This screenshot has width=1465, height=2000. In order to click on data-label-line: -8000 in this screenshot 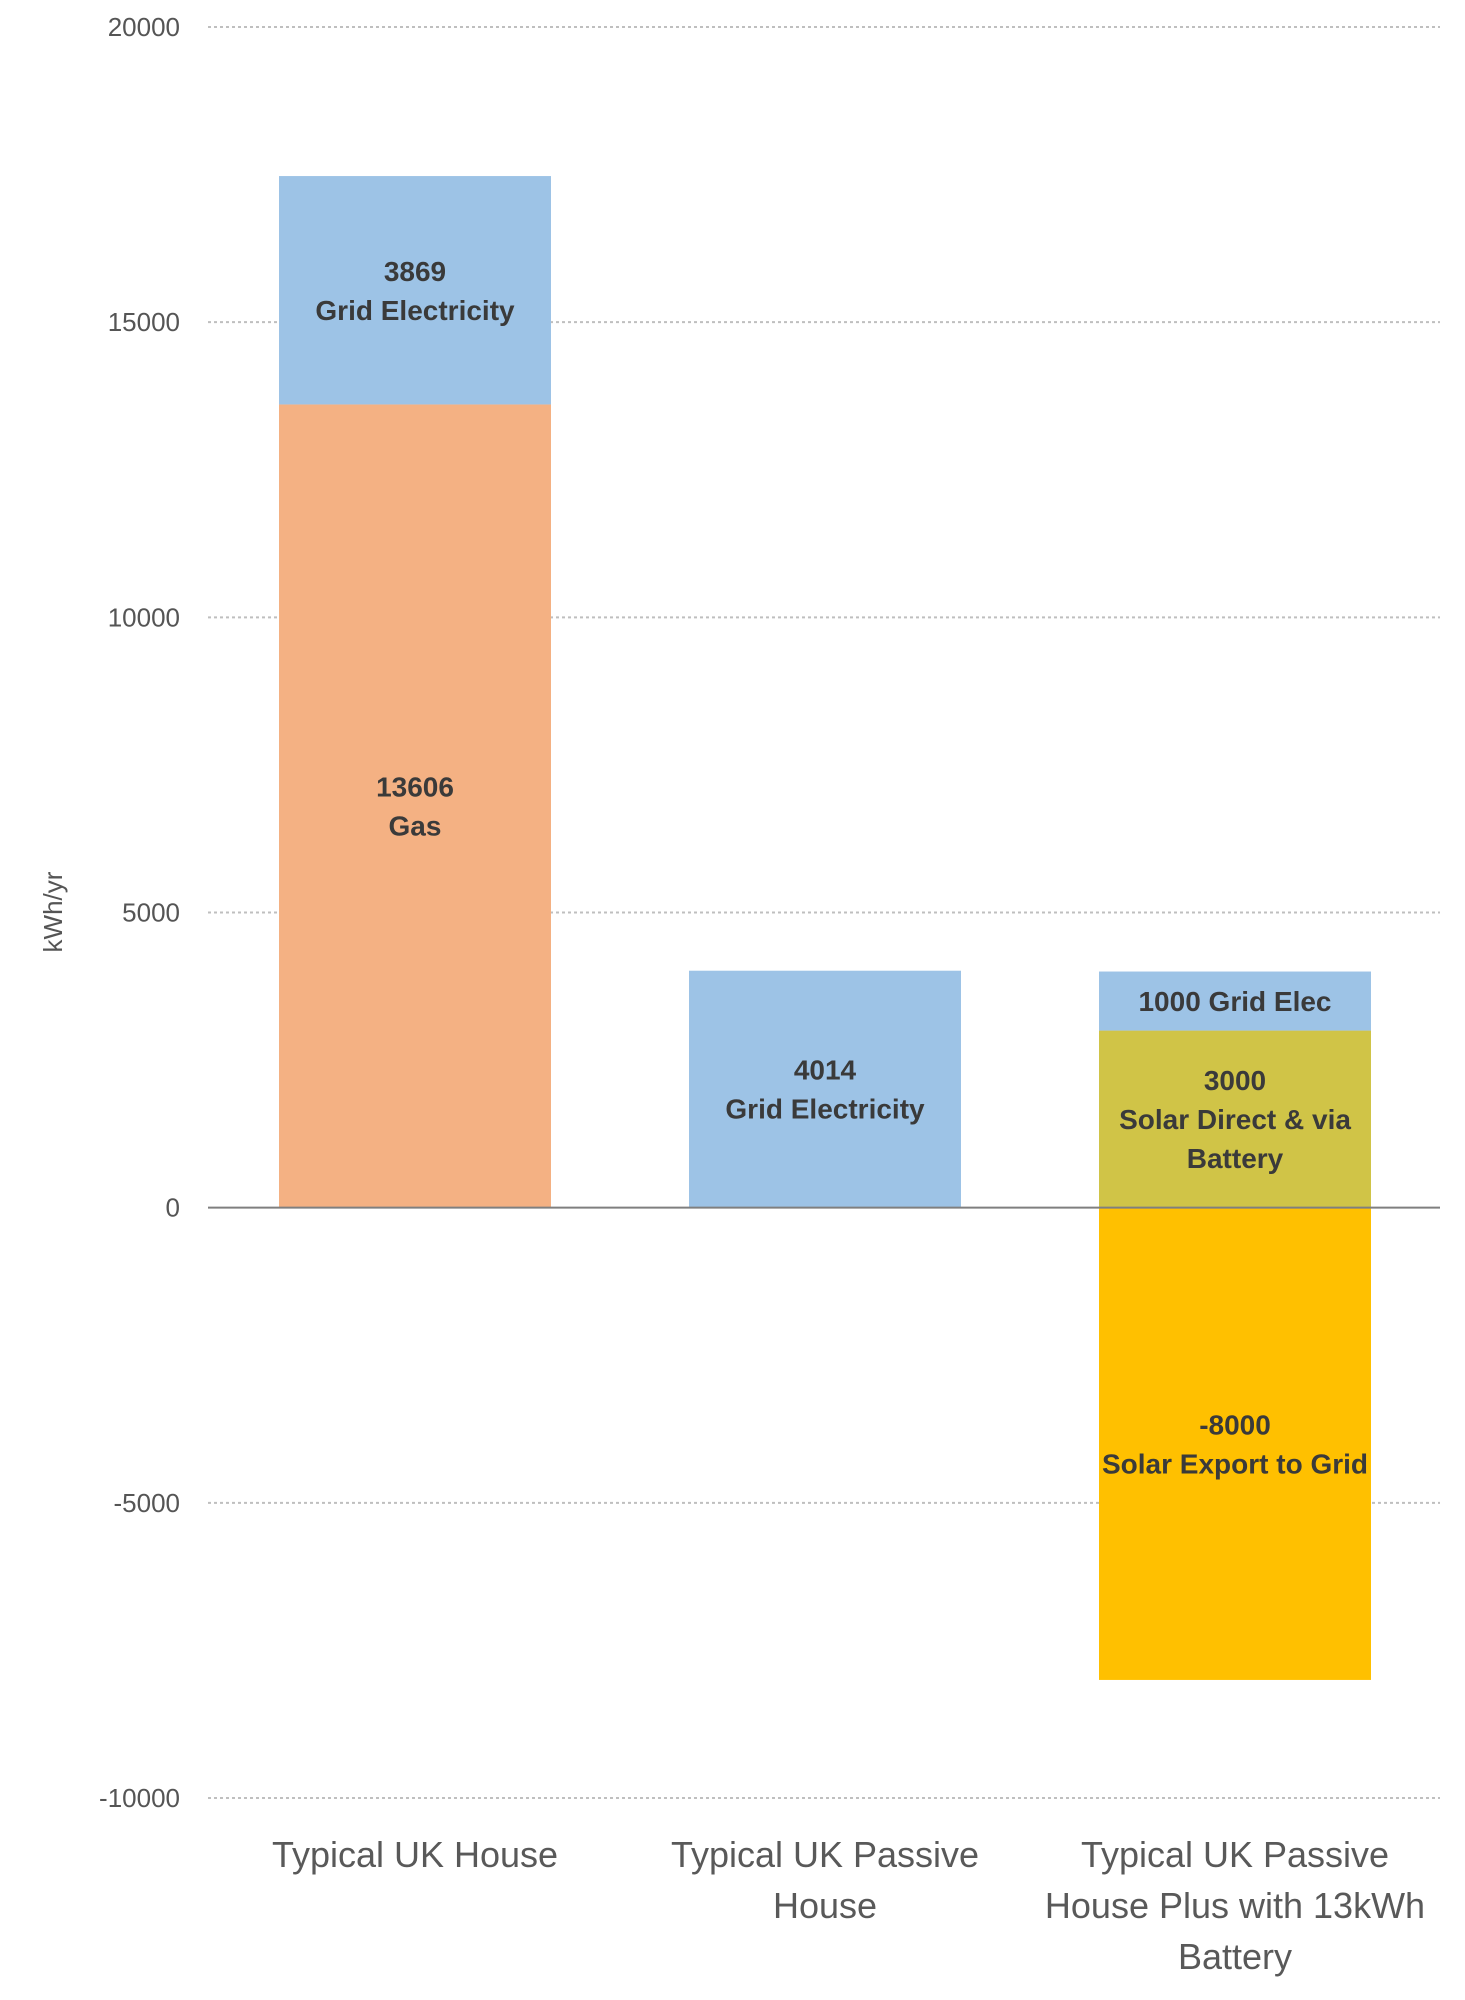, I will do `click(1235, 1424)`.